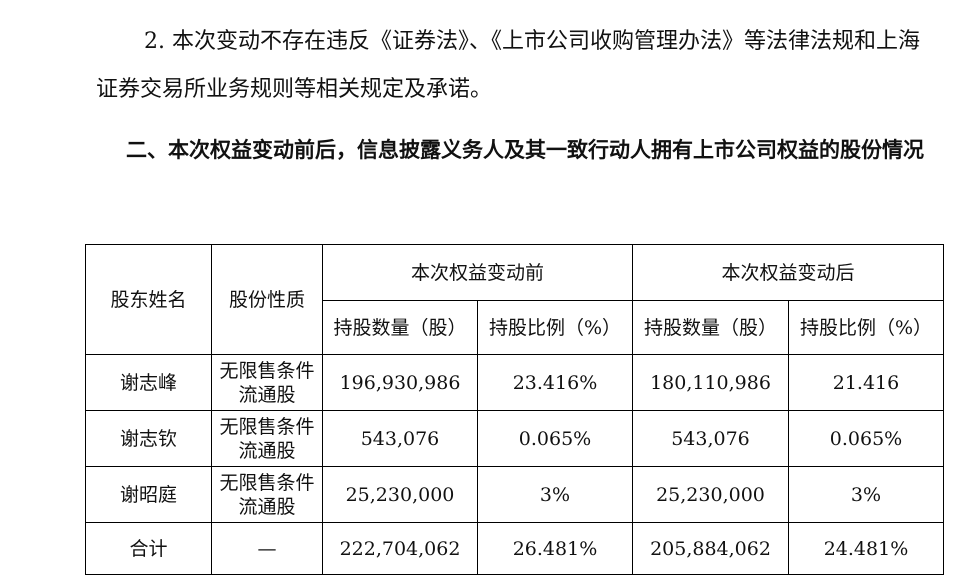  What do you see at coordinates (267, 548) in the screenshot?
I see `cell-total-nature: —` at bounding box center [267, 548].